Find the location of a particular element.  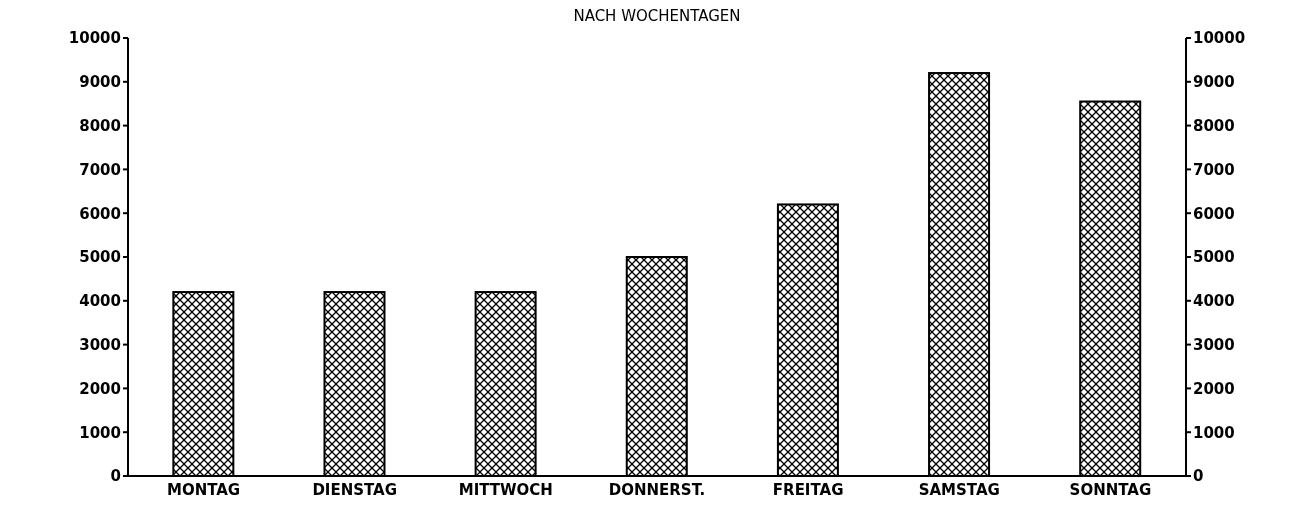

y2-tick-label: 3000 is located at coordinates (1214, 344).